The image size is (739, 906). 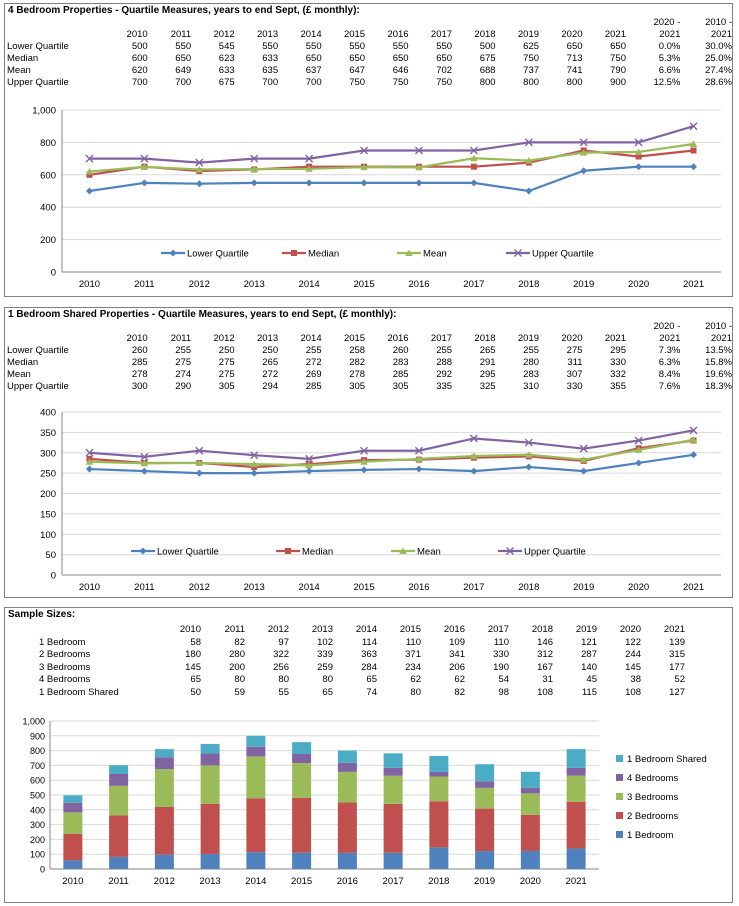 What do you see at coordinates (369, 642) in the screenshot?
I see `value-cell: 114` at bounding box center [369, 642].